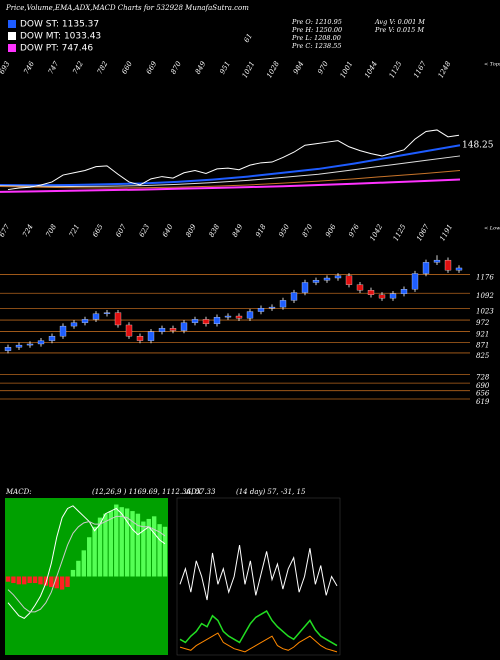 The height and width of the screenshot is (660, 500). I want to click on macd-params: (12,26,9 ) 1169.69, 1112.36, 57.33, so click(154, 492).